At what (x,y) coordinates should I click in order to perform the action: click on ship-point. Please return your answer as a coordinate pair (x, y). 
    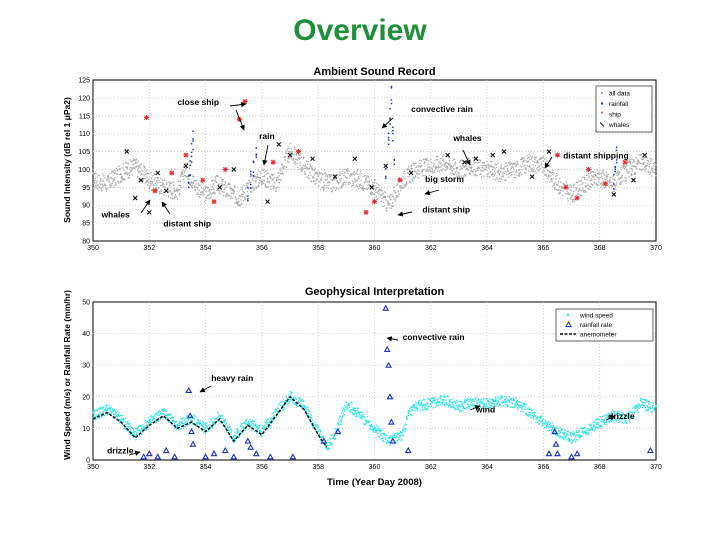
    Looking at the image, I should click on (374, 202).